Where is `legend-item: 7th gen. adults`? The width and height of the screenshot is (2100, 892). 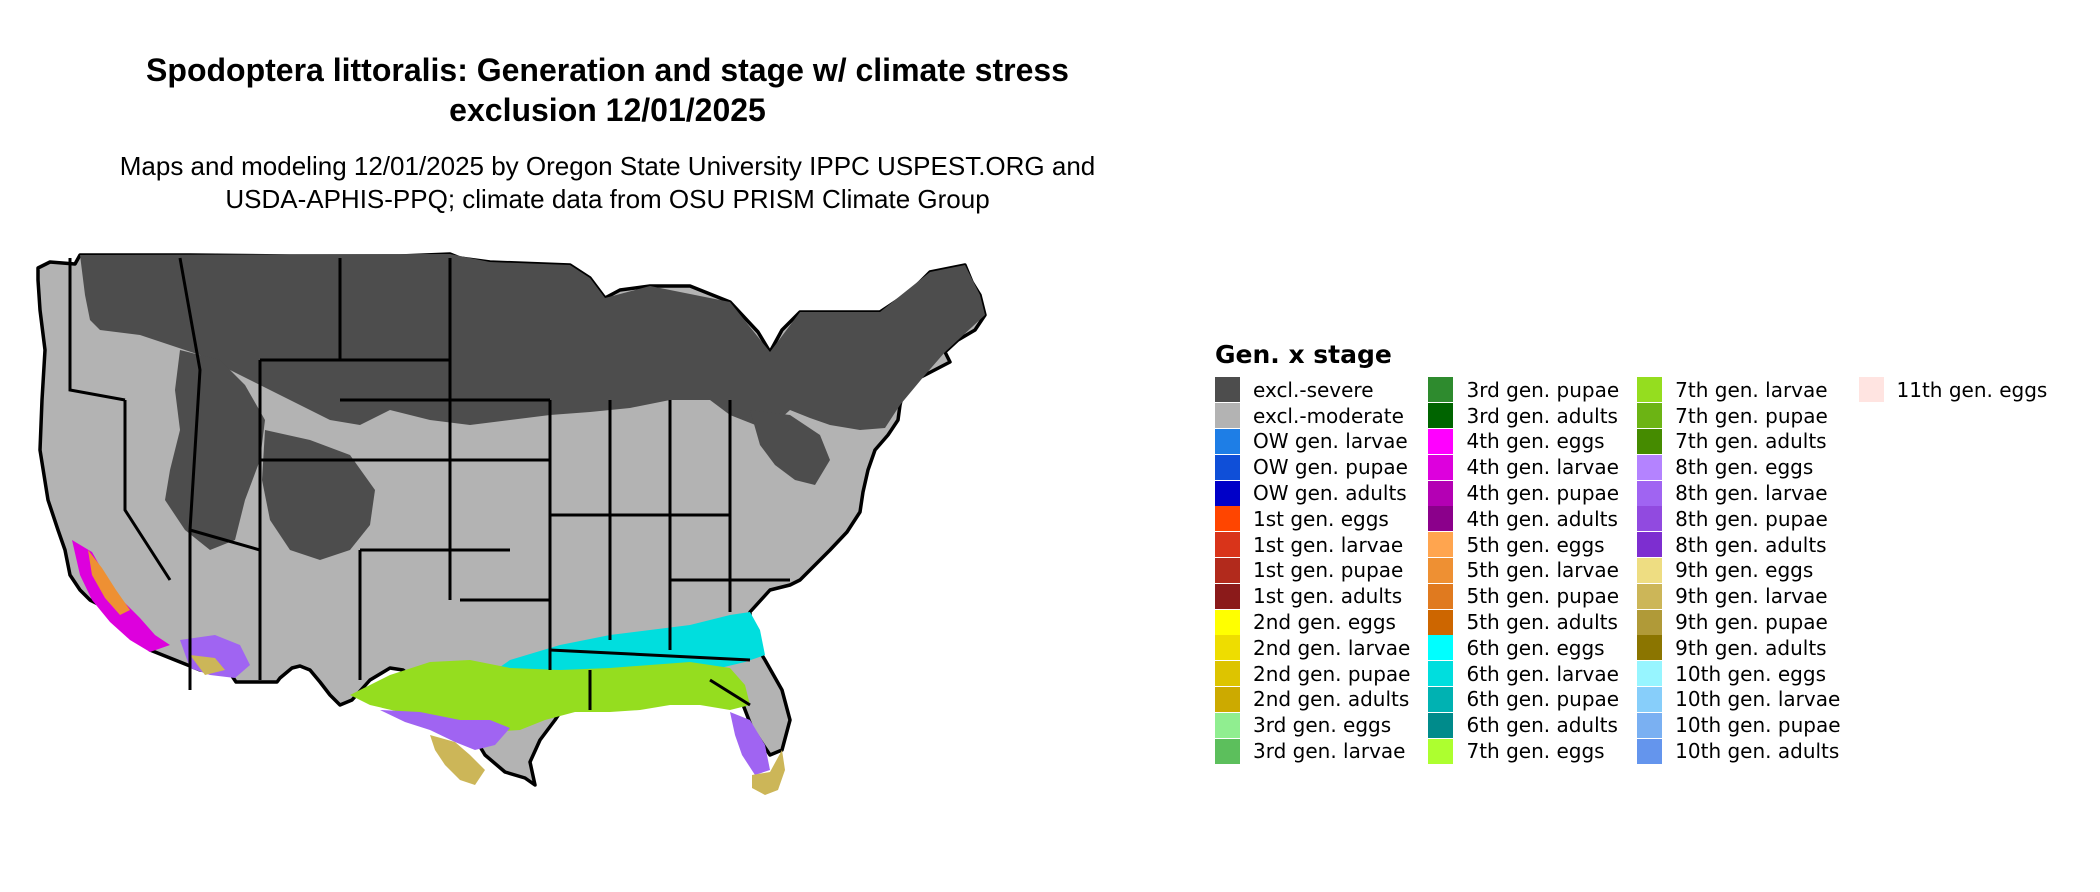
legend-item: 7th gen. adults is located at coordinates (1738, 441).